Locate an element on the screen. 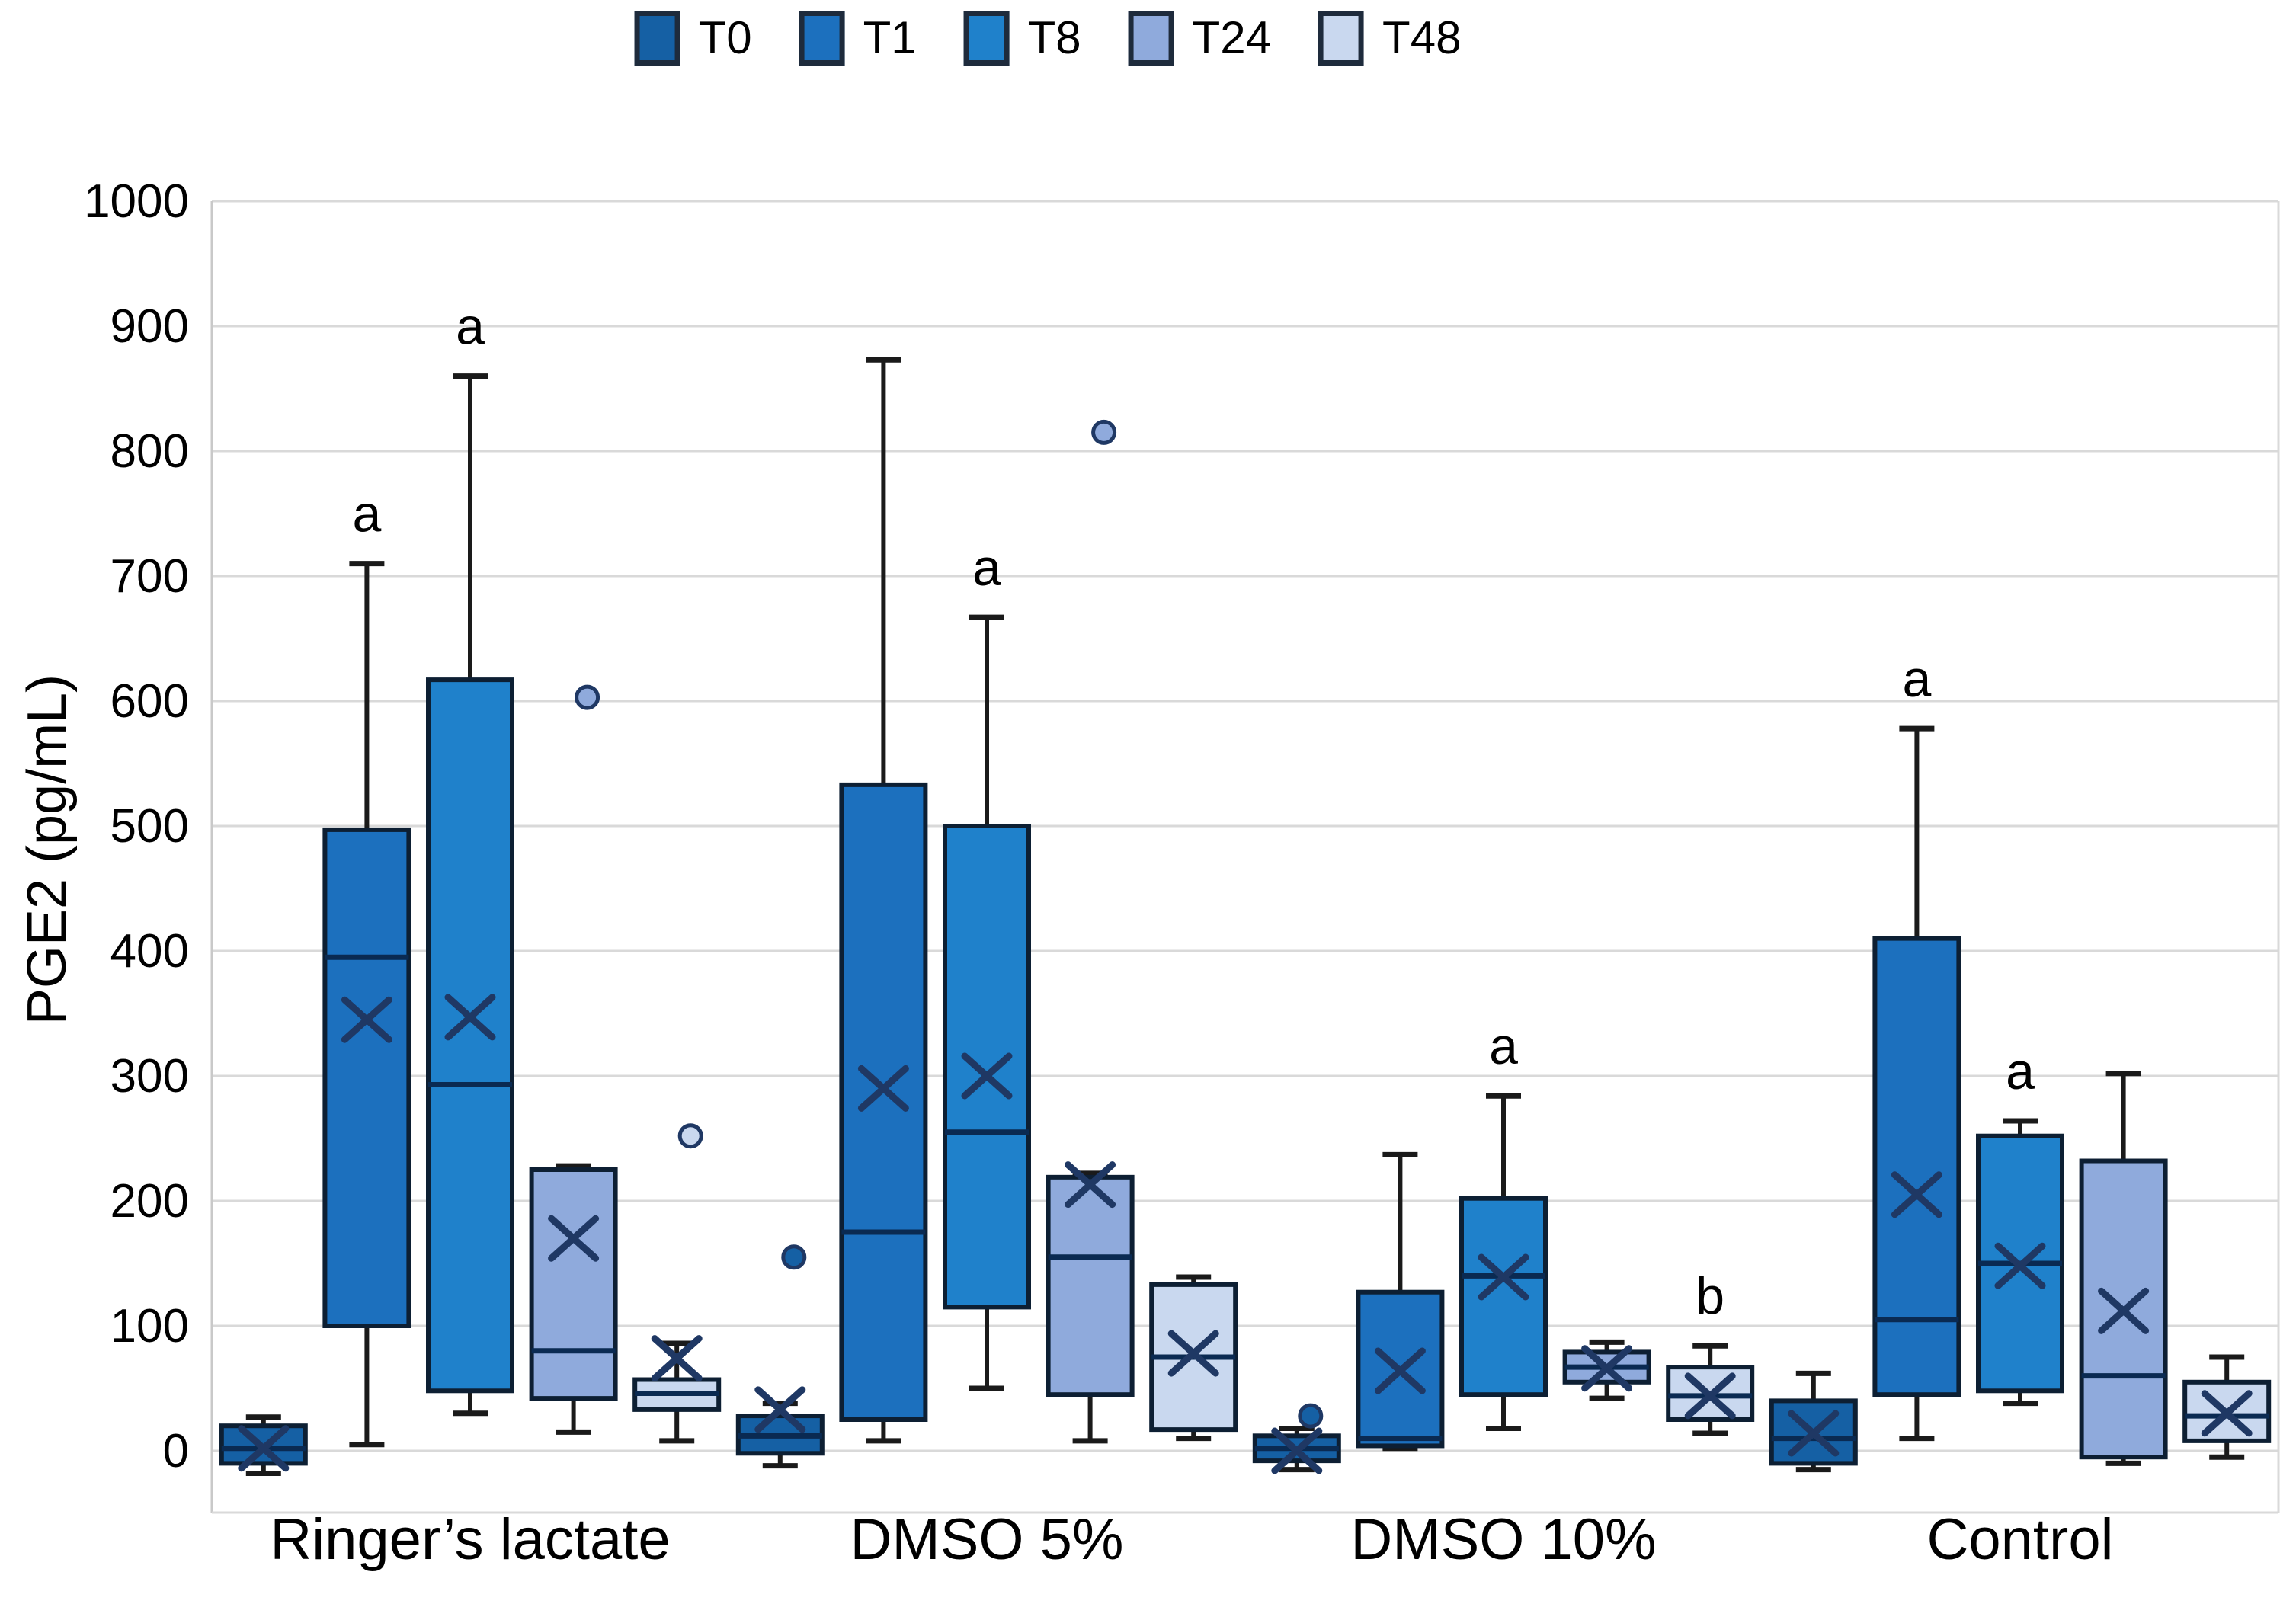  legend-item-T8: T8 is located at coordinates (1022, 38).